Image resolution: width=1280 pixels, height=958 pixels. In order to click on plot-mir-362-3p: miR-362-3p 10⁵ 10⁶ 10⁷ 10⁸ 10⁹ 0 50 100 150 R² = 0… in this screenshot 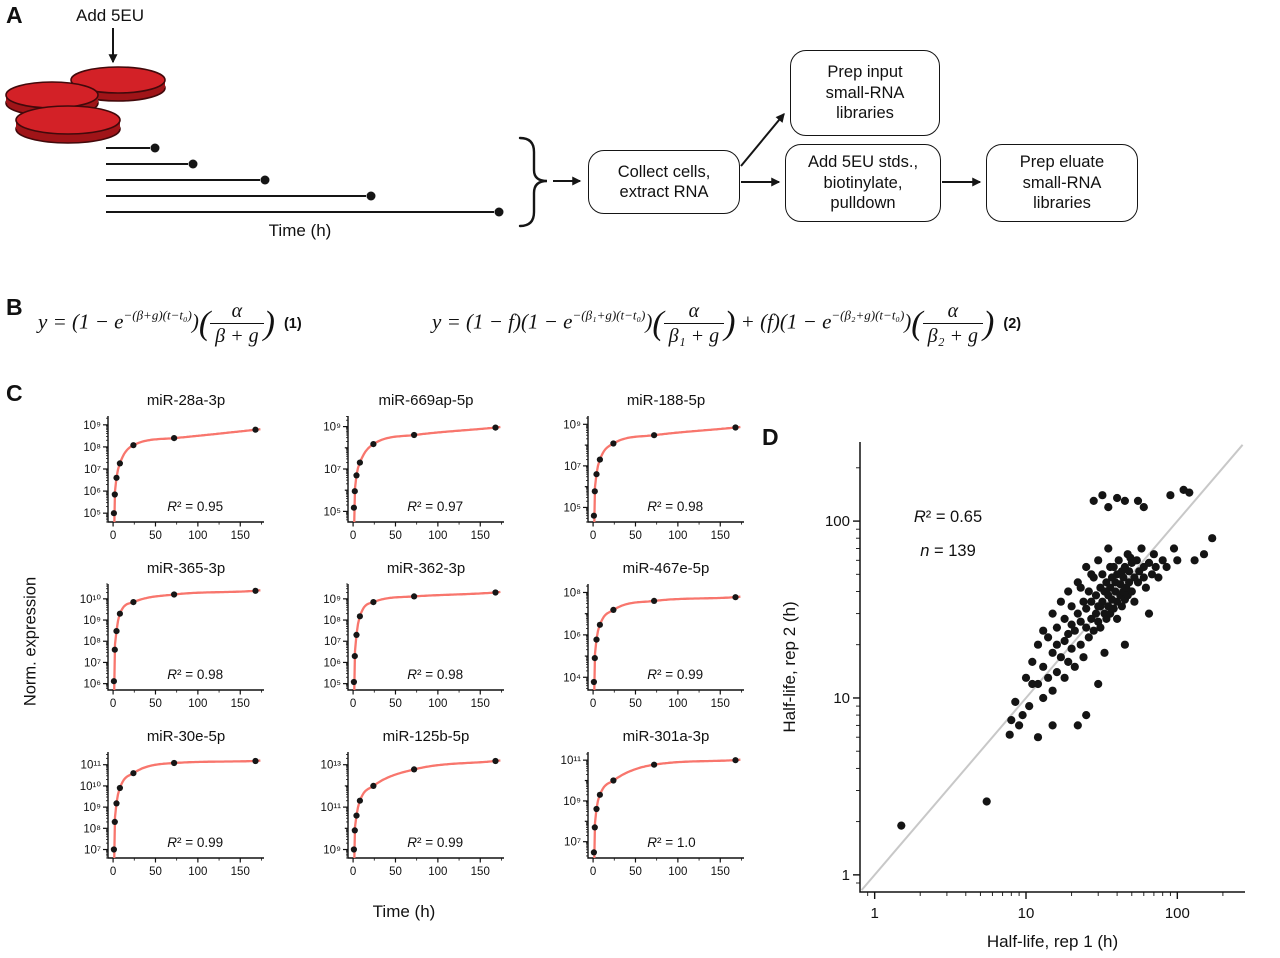, I will do `click(404, 644)`.